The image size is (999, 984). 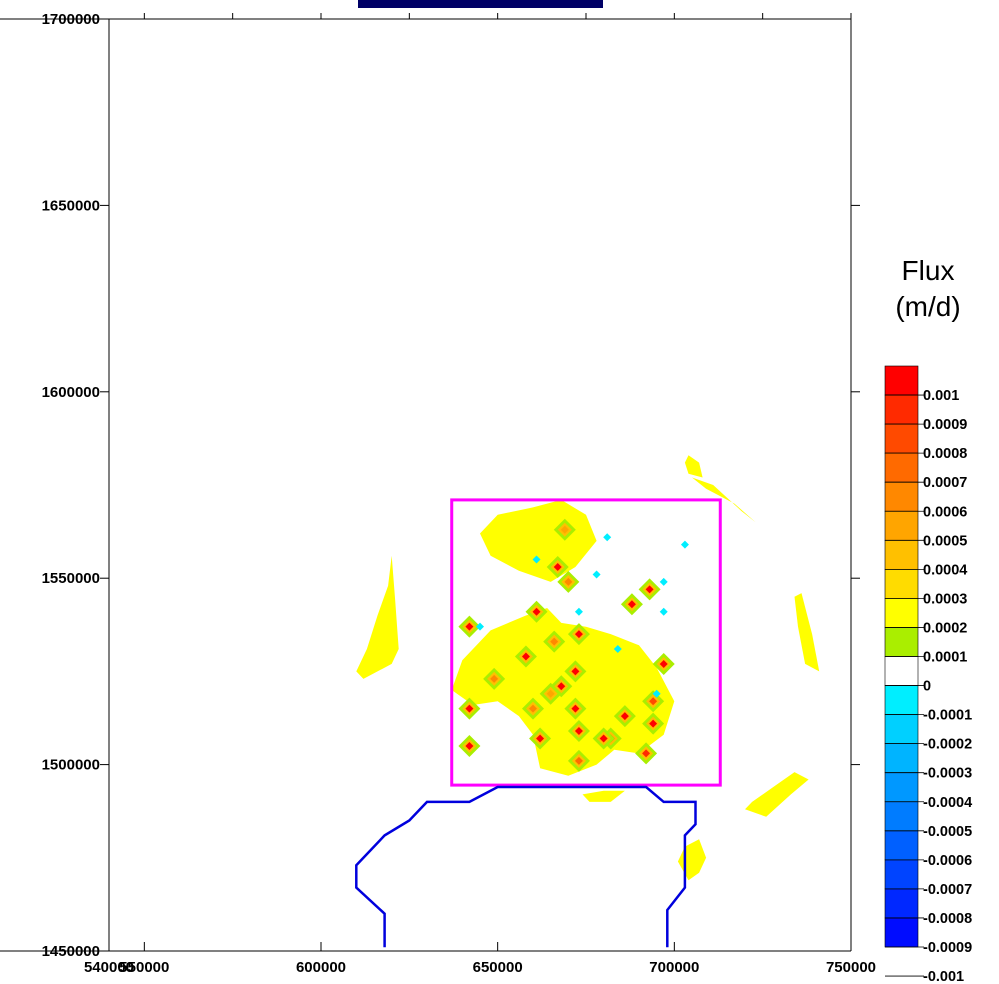 What do you see at coordinates (144, 967) in the screenshot?
I see `x-tick-label: 550000` at bounding box center [144, 967].